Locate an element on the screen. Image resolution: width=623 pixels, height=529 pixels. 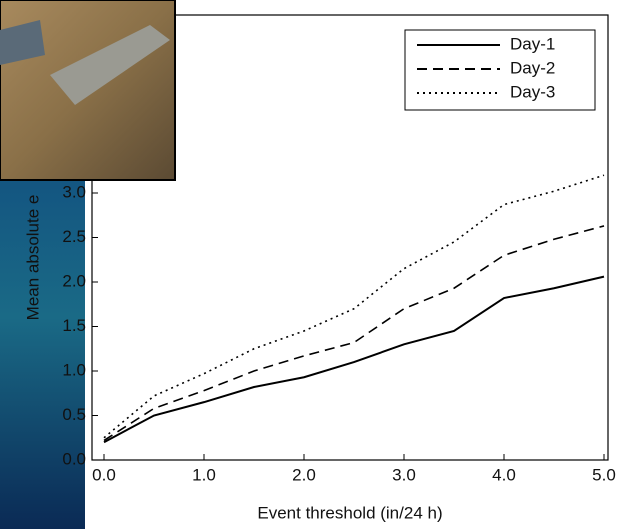
y-tick-label: 3.0 is located at coordinates (74, 191).